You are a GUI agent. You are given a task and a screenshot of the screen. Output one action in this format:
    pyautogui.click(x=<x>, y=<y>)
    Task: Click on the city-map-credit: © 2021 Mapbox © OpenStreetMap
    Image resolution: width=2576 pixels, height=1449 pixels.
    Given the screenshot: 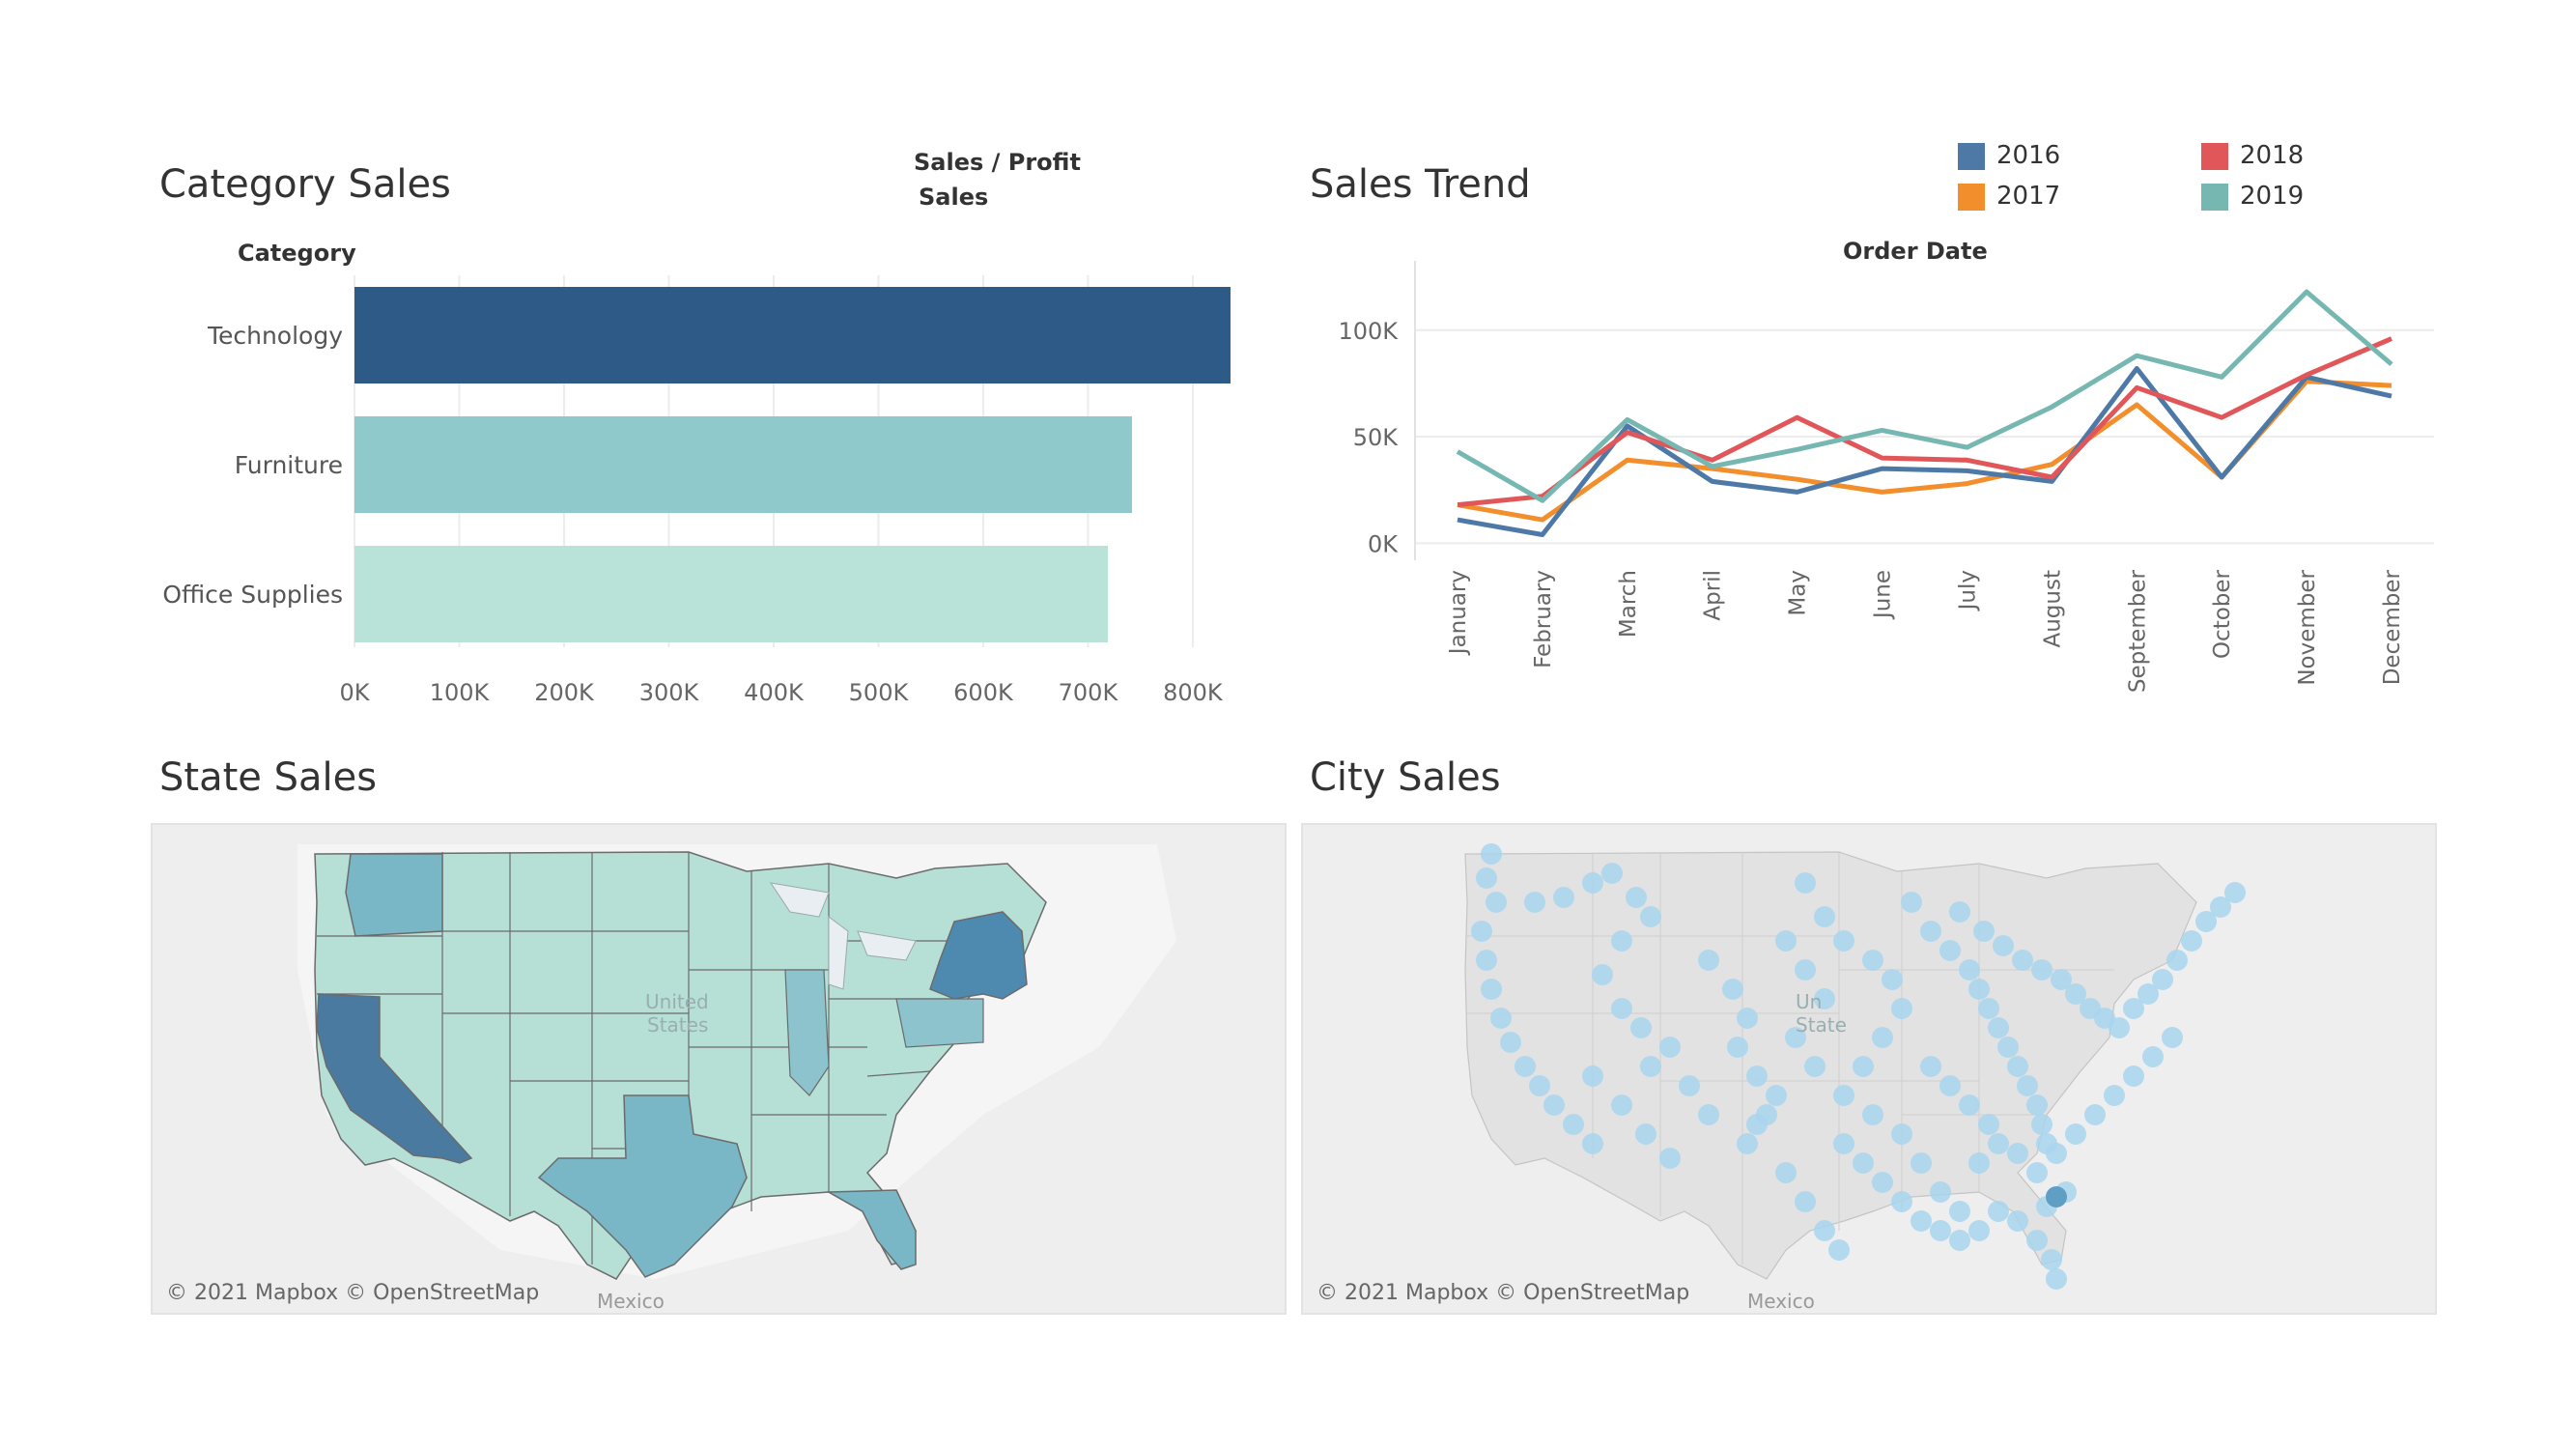 What is the action you would take?
    pyautogui.click(x=1503, y=1293)
    